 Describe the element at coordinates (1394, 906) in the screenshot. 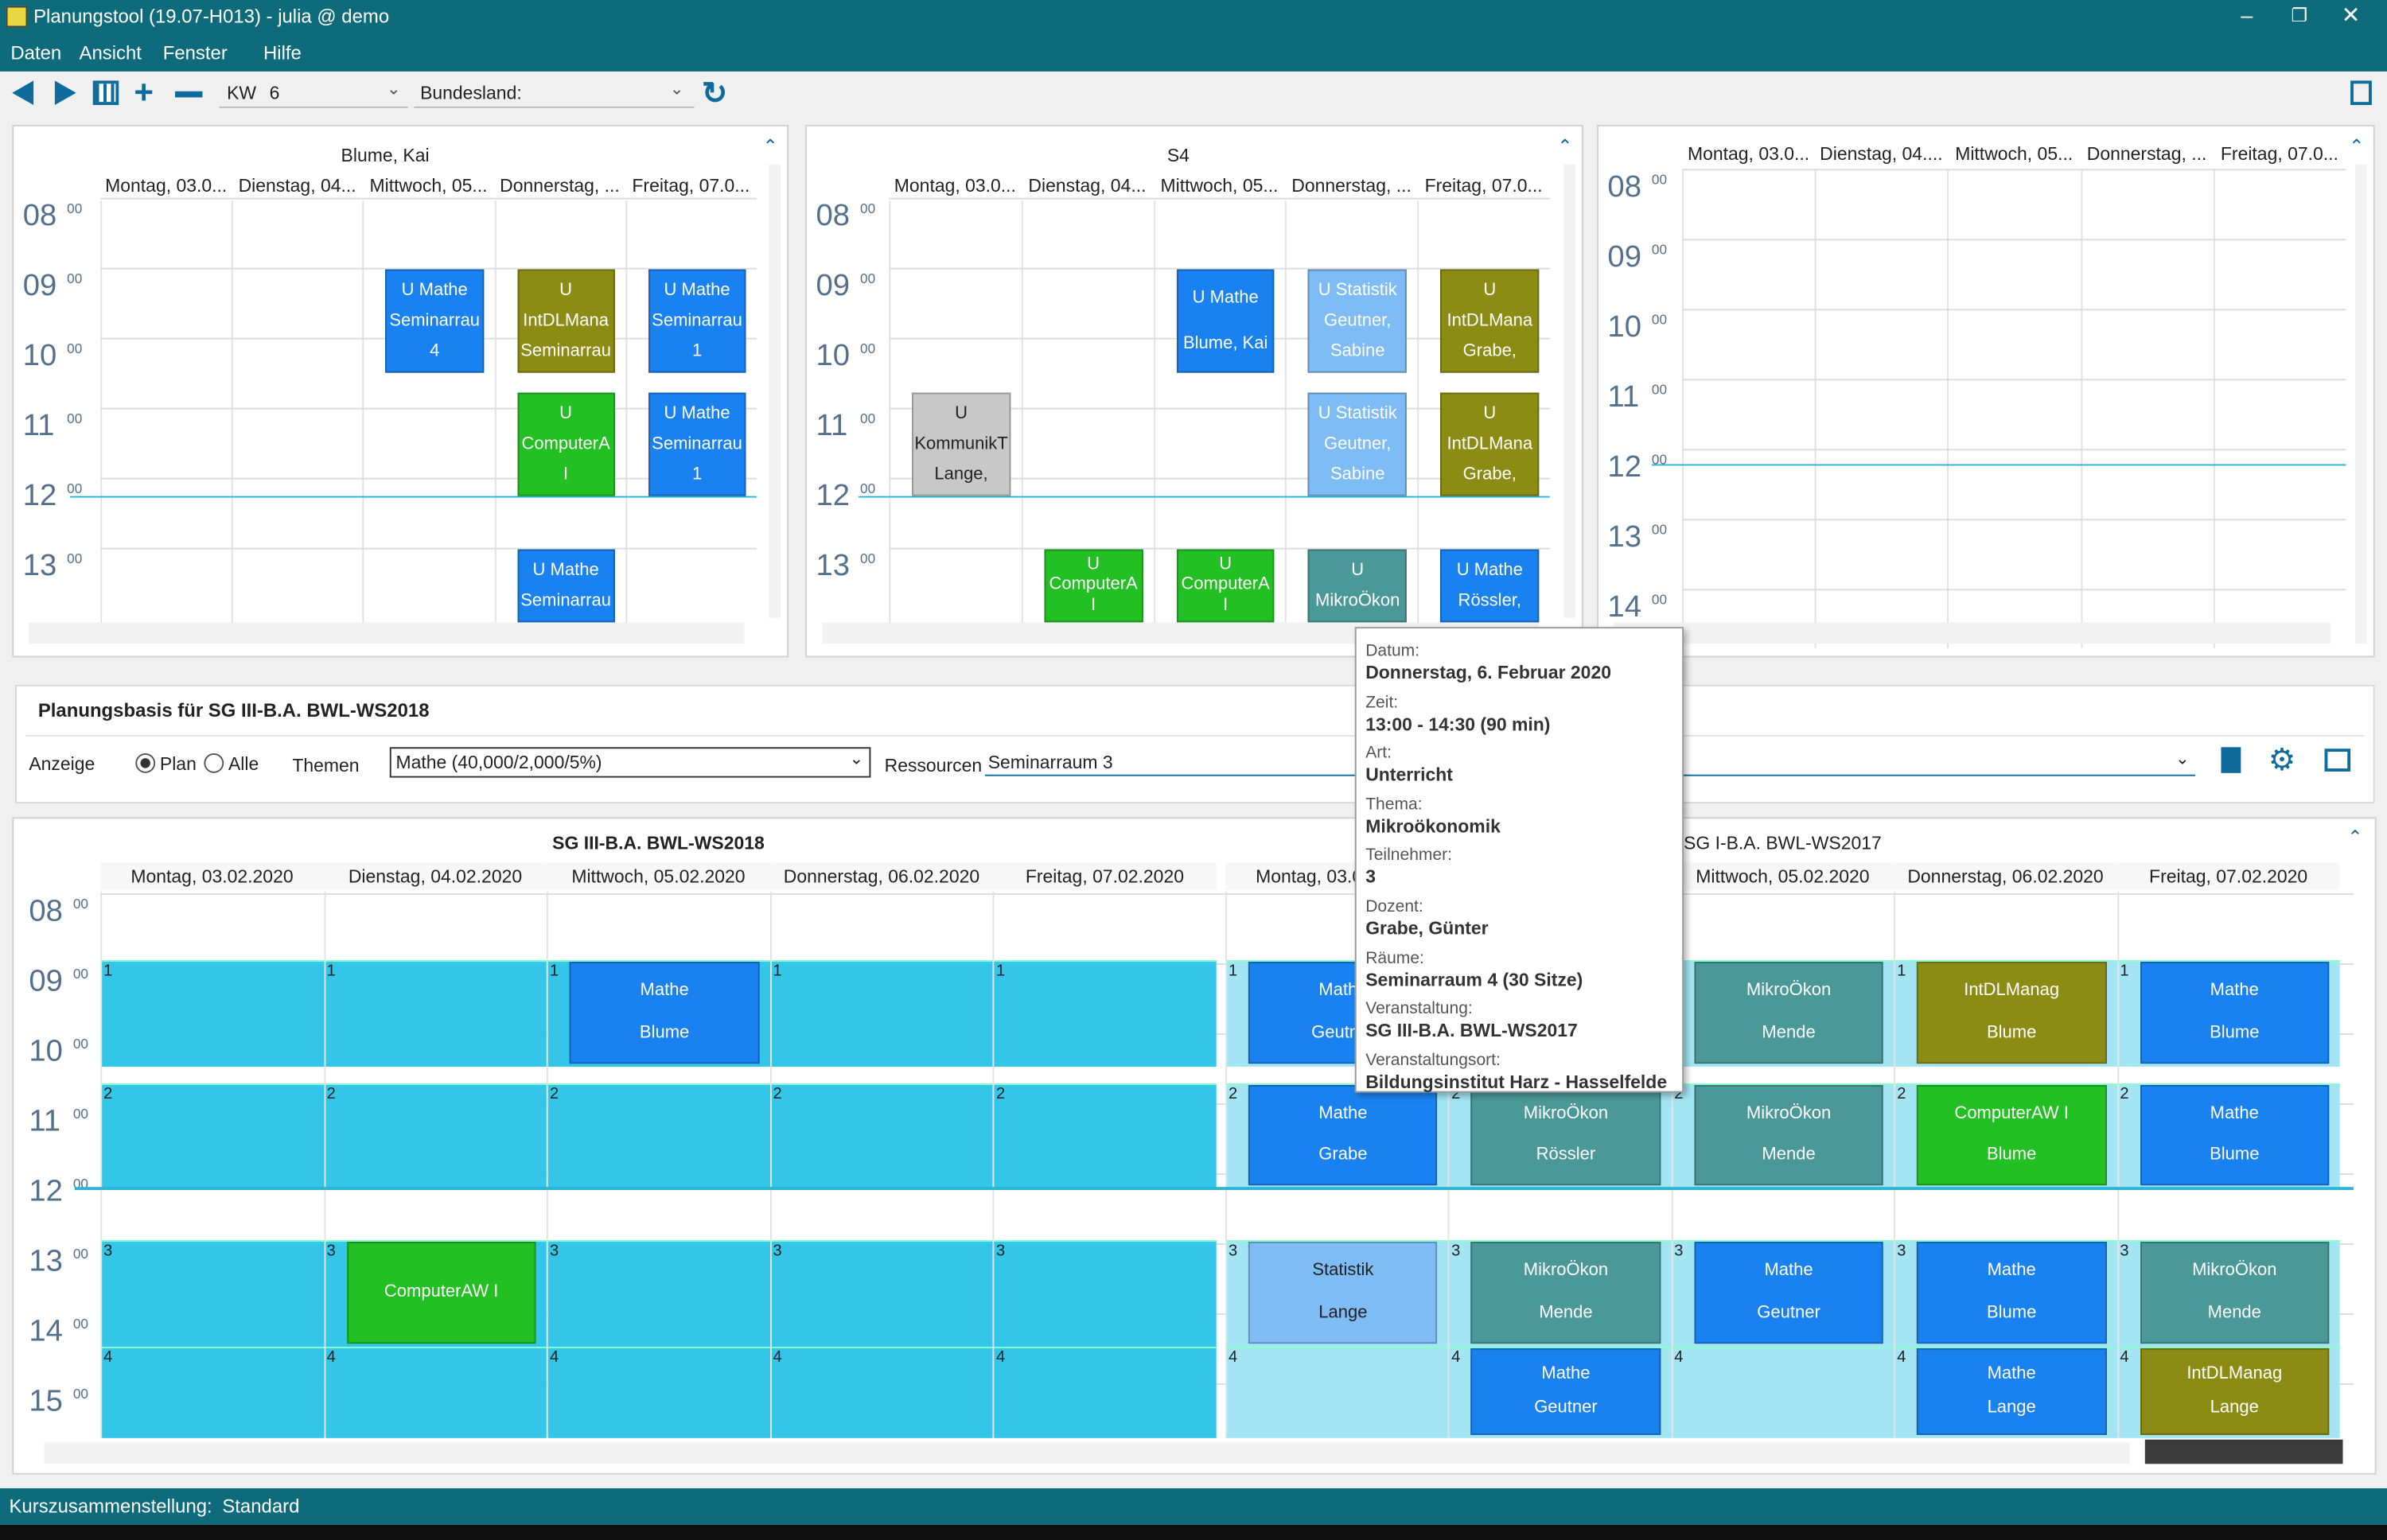

I see `tooltip-label: Dozent:` at that location.